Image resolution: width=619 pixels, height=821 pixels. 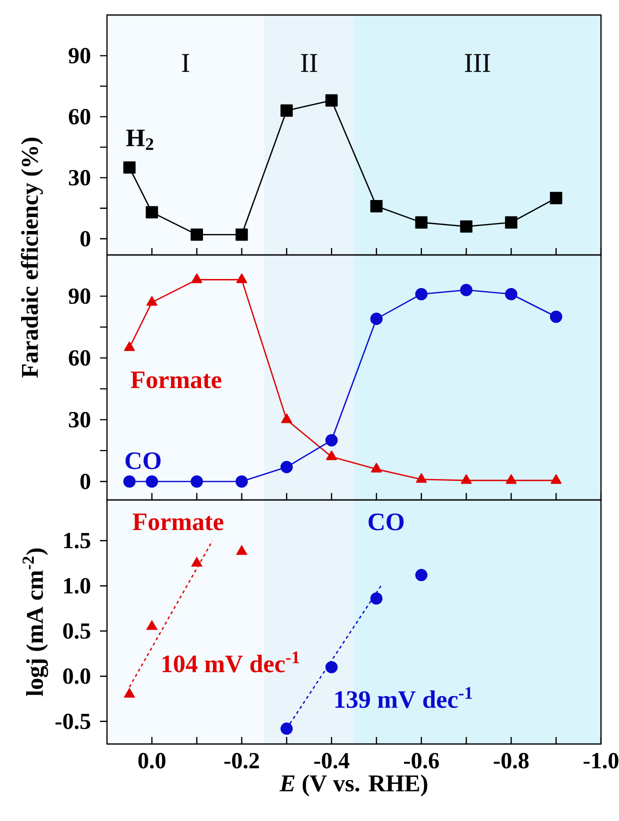 I want to click on y-tick-label: 0.5, so click(x=76, y=631).